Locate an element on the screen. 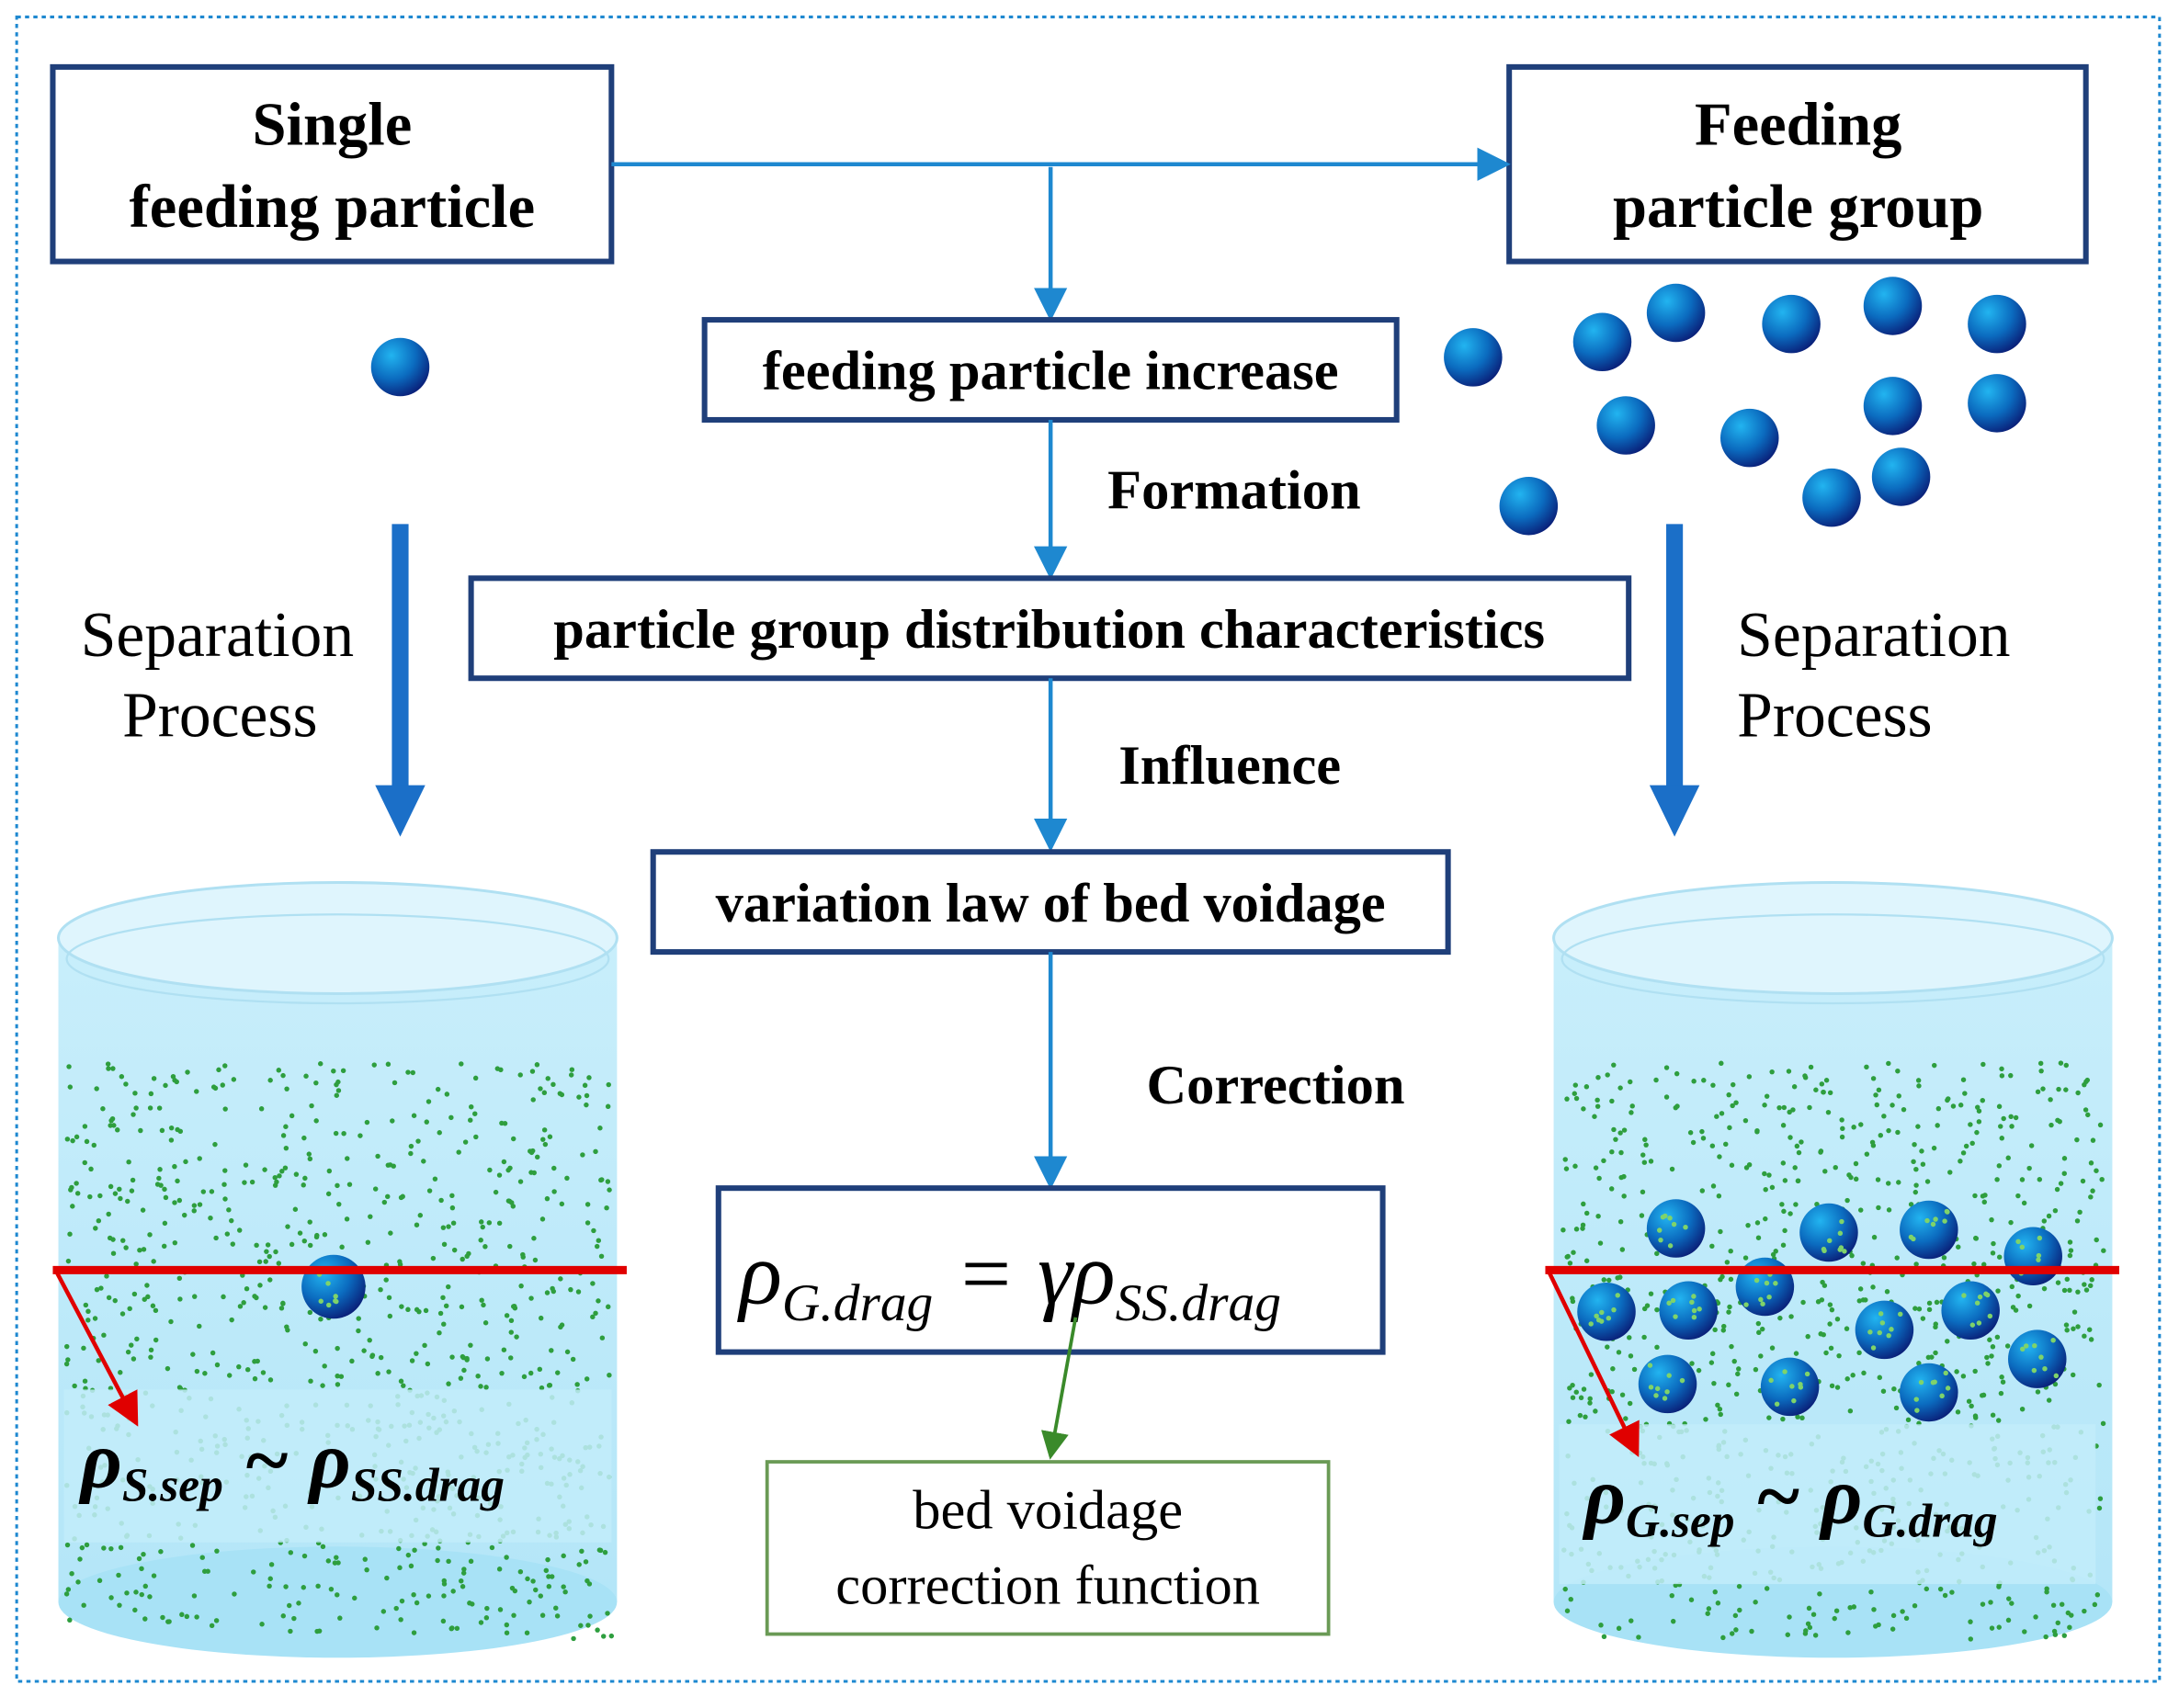 This screenshot has height=1708, width=2179. box-title-line: Single is located at coordinates (333, 125).